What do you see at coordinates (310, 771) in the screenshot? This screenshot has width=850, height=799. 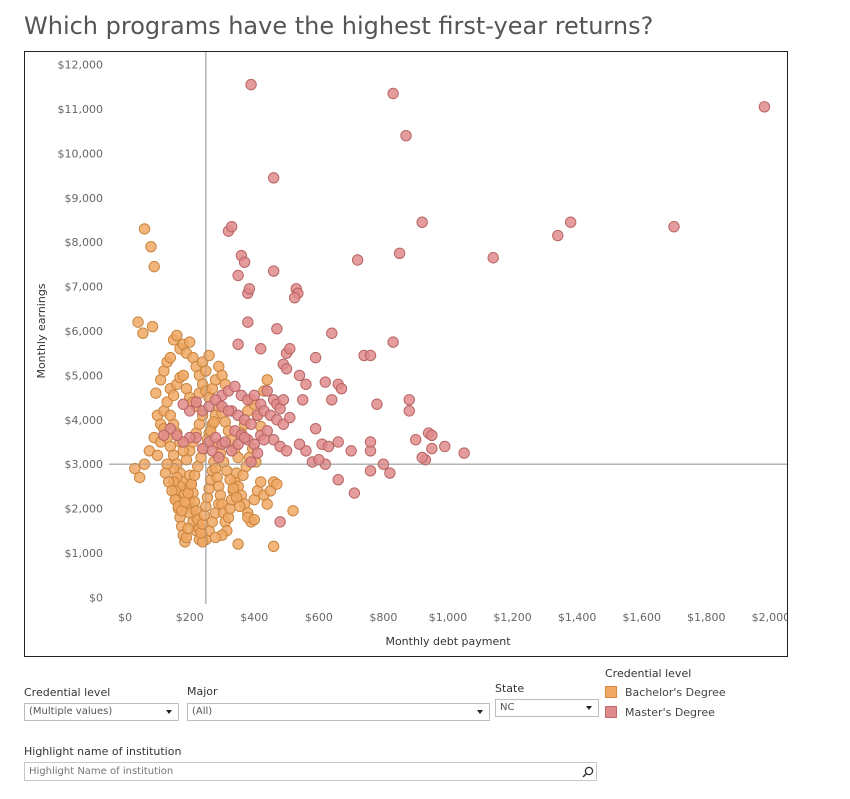 I see `highlight-input` at bounding box center [310, 771].